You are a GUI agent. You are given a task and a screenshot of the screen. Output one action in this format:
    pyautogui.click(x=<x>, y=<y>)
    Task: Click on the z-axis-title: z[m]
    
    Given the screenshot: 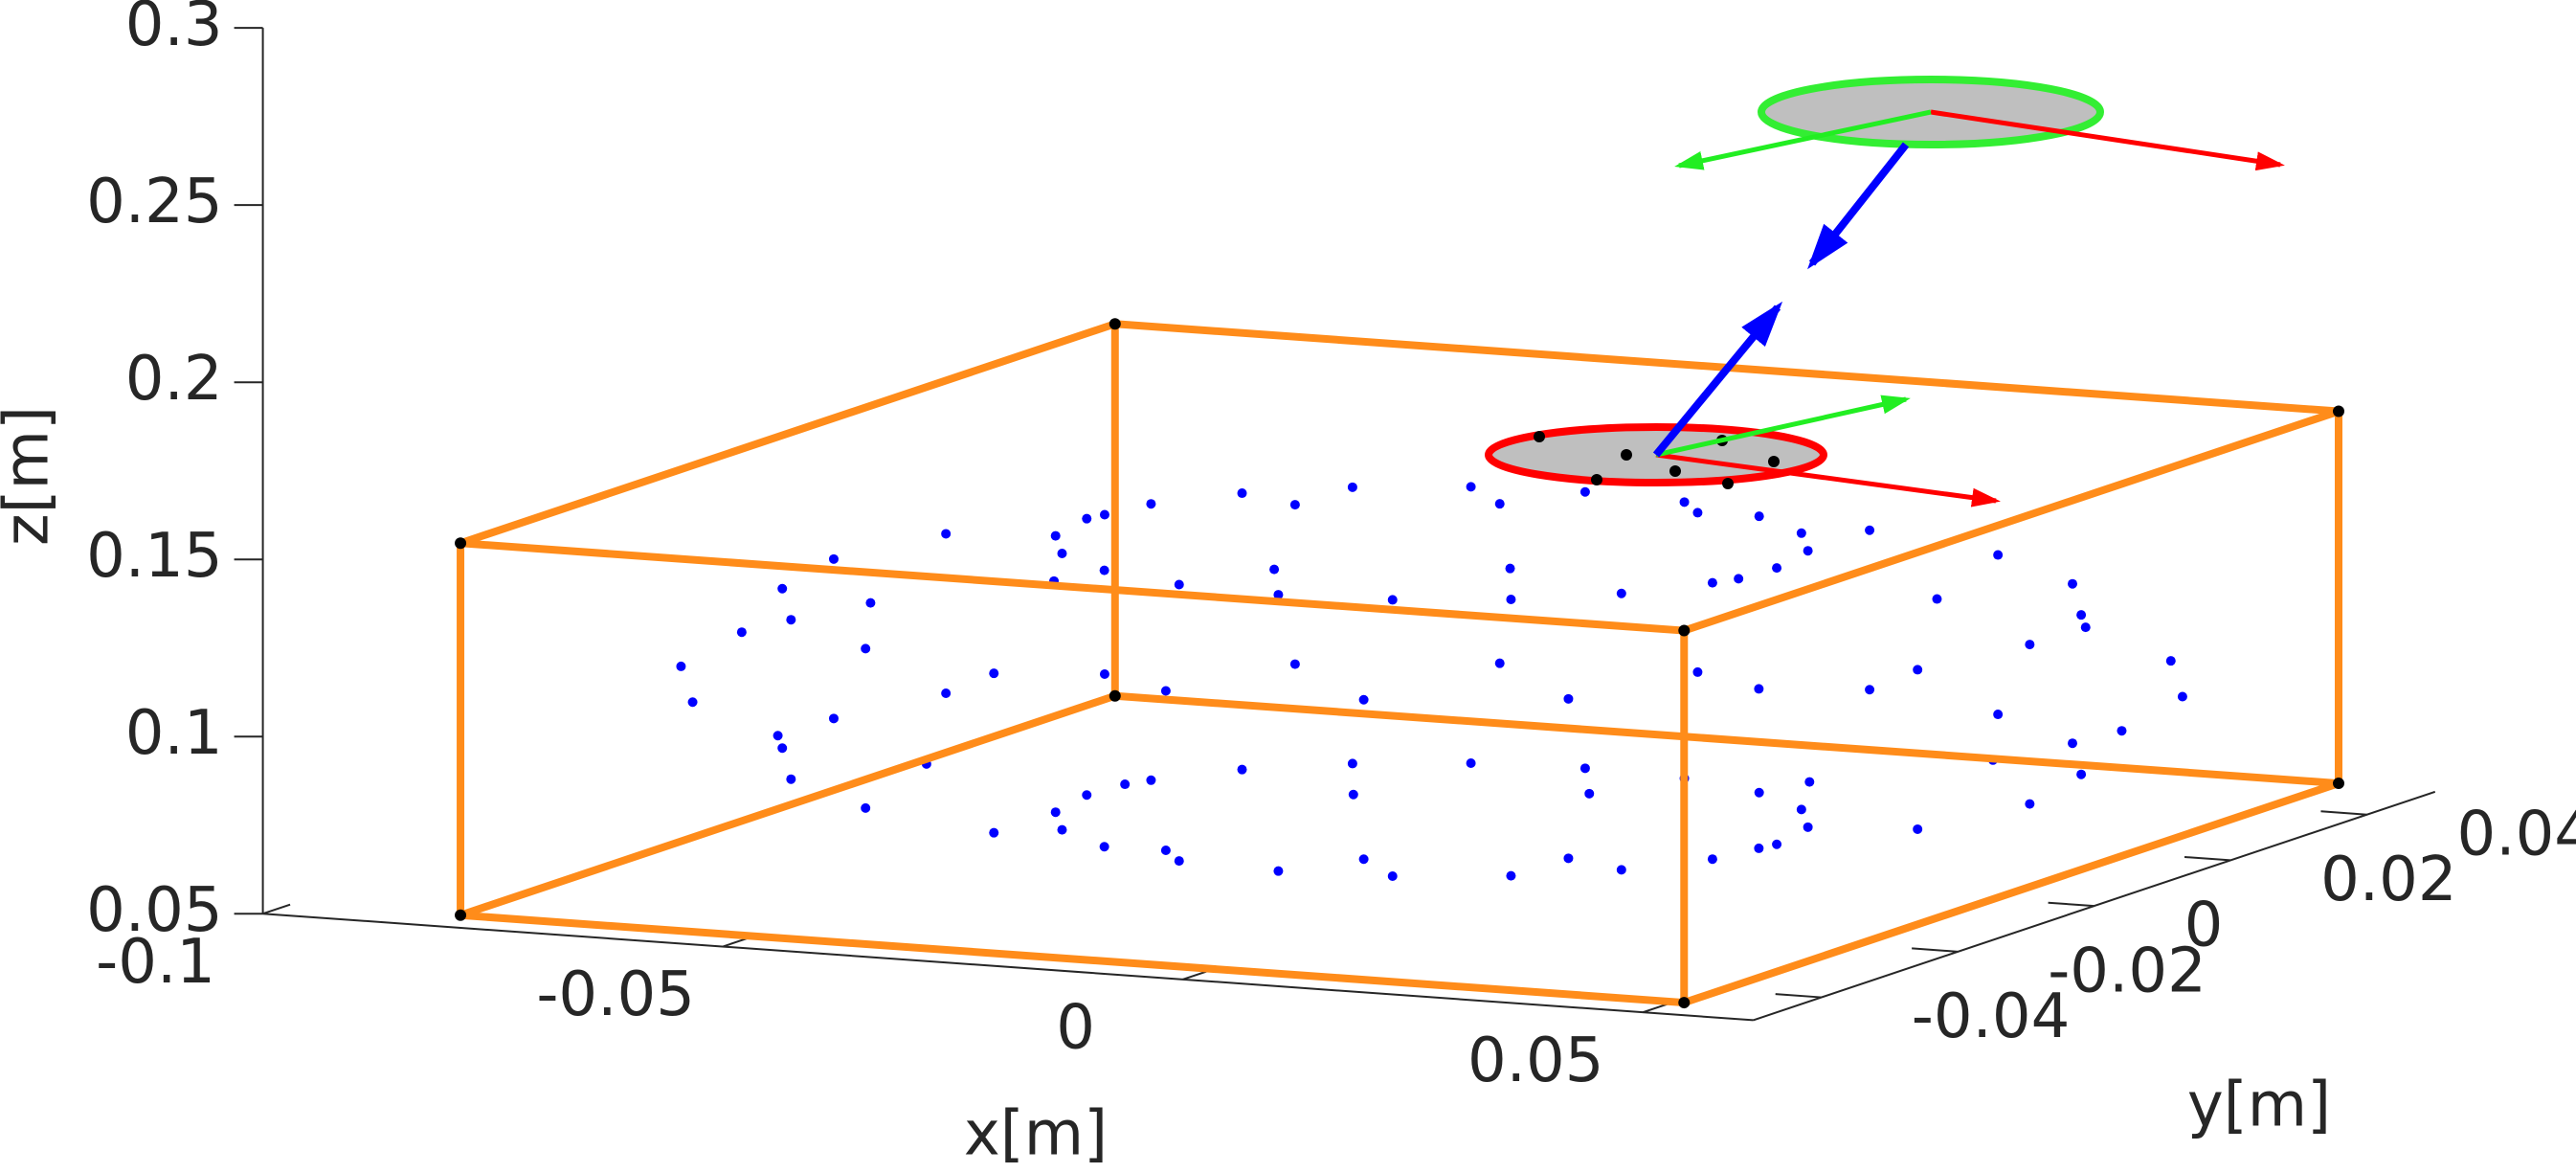 What is the action you would take?
    pyautogui.click(x=31, y=476)
    